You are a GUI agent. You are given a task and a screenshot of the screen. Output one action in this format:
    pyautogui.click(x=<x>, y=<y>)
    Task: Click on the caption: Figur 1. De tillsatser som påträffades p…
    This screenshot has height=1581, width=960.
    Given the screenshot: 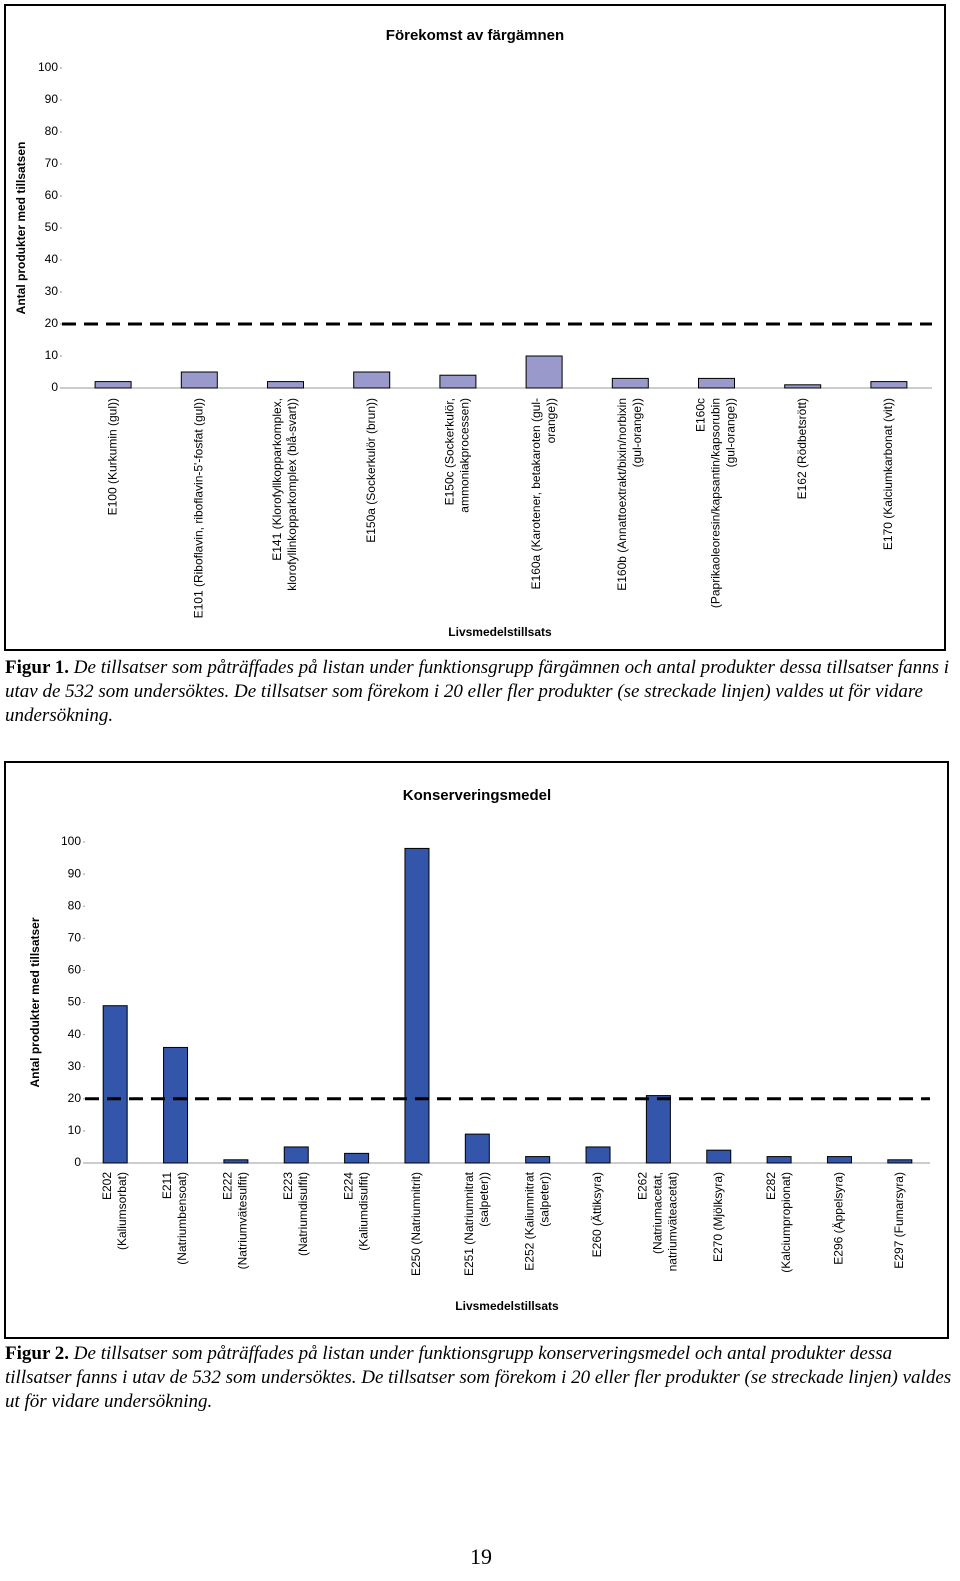 What is the action you would take?
    pyautogui.click(x=480, y=692)
    